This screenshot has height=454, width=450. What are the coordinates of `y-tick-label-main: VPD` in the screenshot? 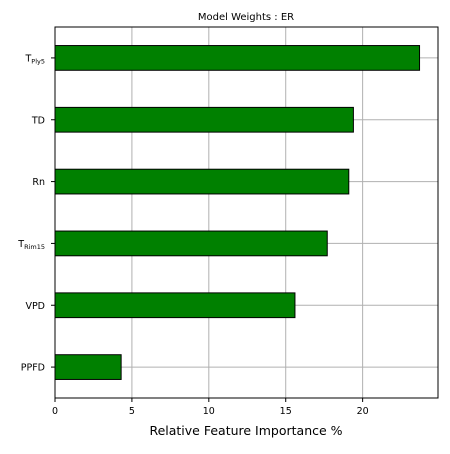 It's located at (35, 306).